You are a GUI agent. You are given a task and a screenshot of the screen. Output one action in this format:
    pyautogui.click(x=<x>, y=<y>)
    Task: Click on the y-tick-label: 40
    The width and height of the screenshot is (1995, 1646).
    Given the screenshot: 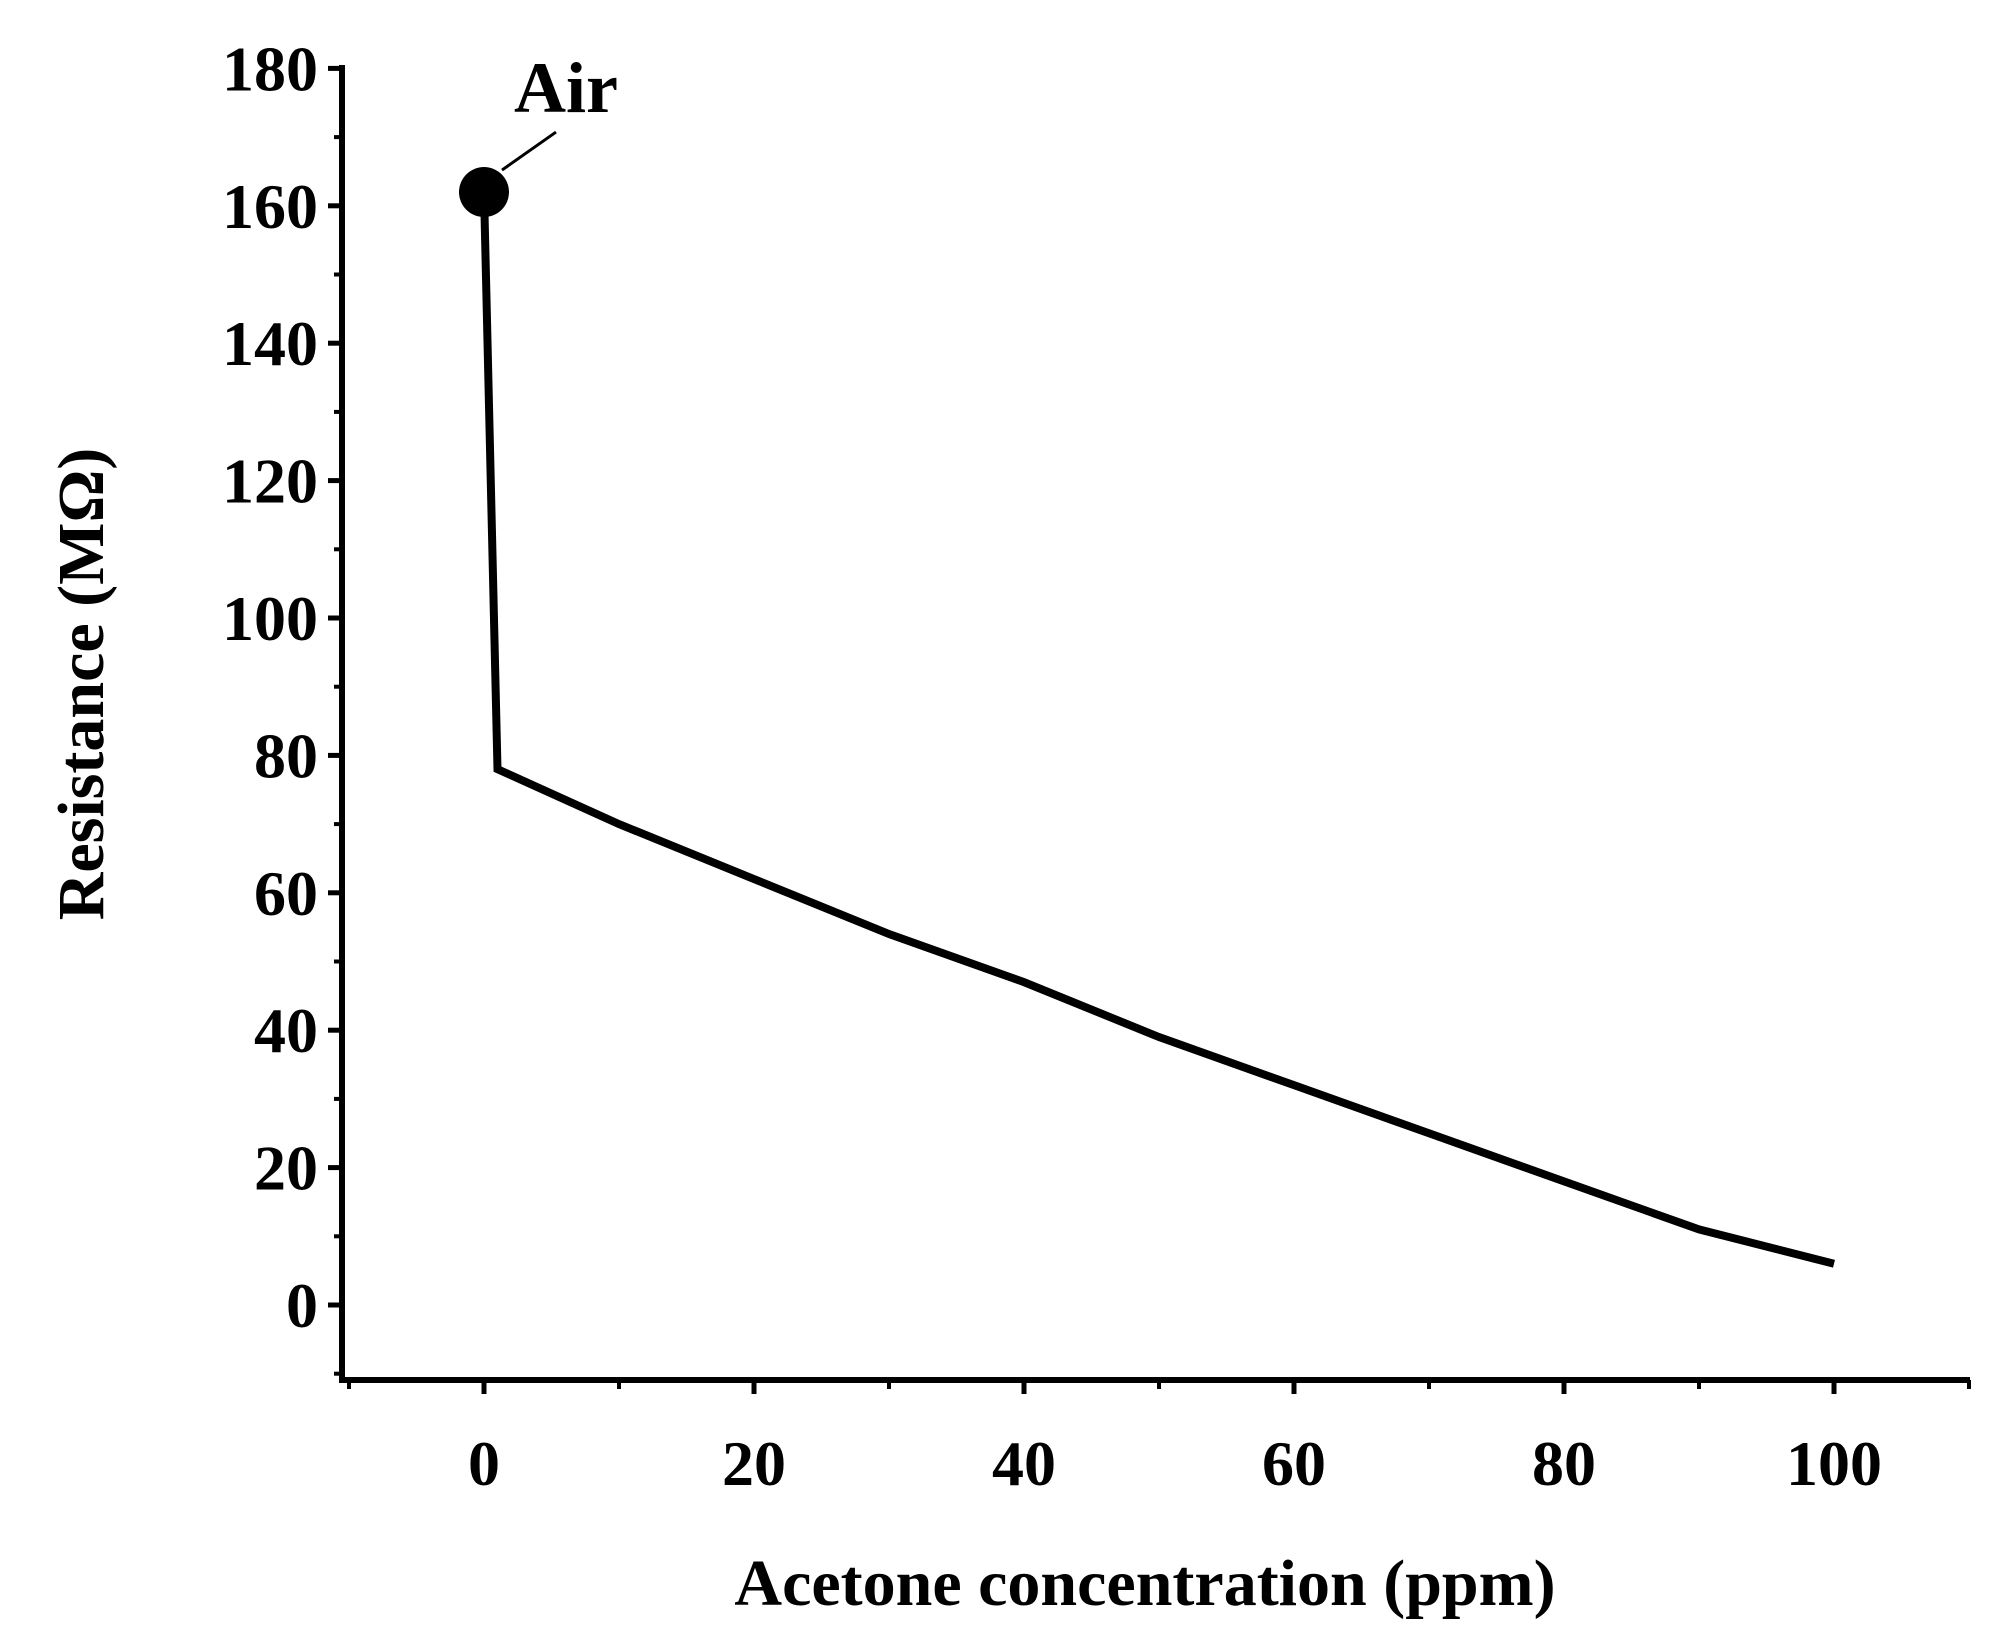 What is the action you would take?
    pyautogui.click(x=286, y=1030)
    